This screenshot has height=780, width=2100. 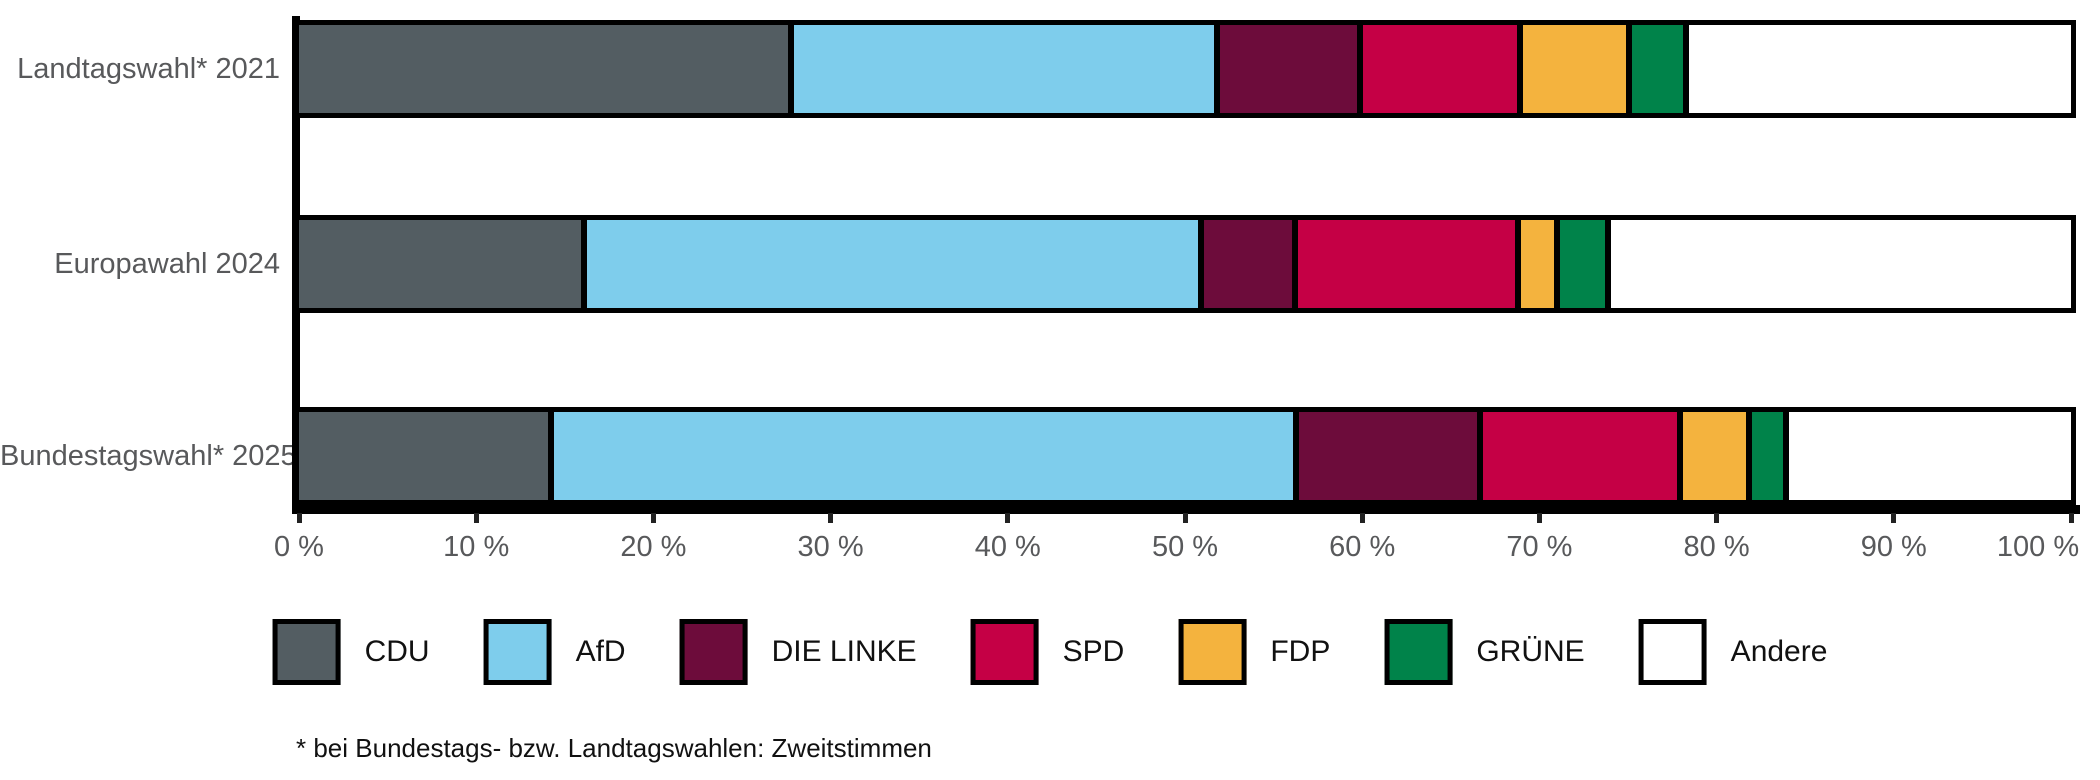 I want to click on category-label-landtagswahl-2021: Landtagswahl* 2021, so click(x=148, y=69).